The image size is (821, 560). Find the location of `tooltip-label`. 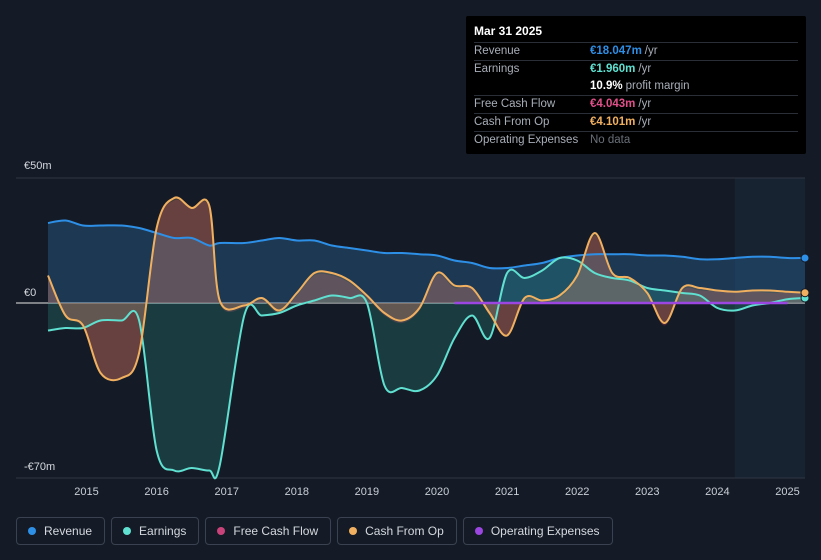

tooltip-label is located at coordinates (532, 86).